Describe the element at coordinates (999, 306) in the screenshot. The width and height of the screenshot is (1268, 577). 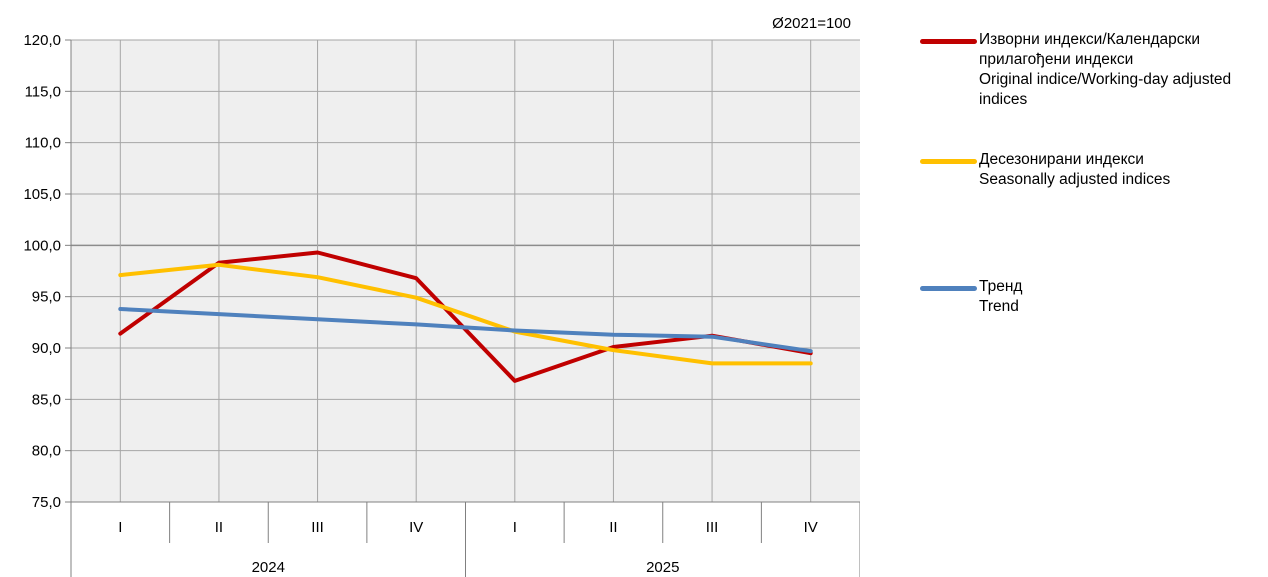
I see `legend-line: Trend` at that location.